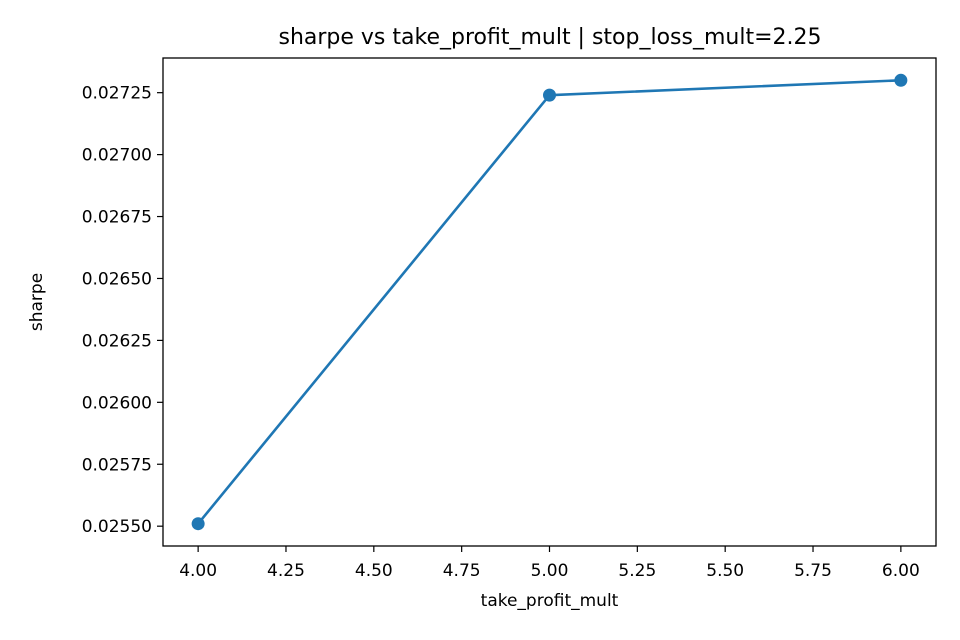  I want to click on x-tick-label: 4.50, so click(374, 571).